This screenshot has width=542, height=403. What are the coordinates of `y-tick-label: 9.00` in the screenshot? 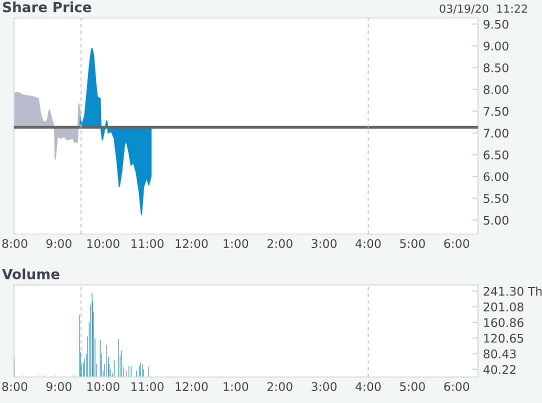 It's located at (496, 46).